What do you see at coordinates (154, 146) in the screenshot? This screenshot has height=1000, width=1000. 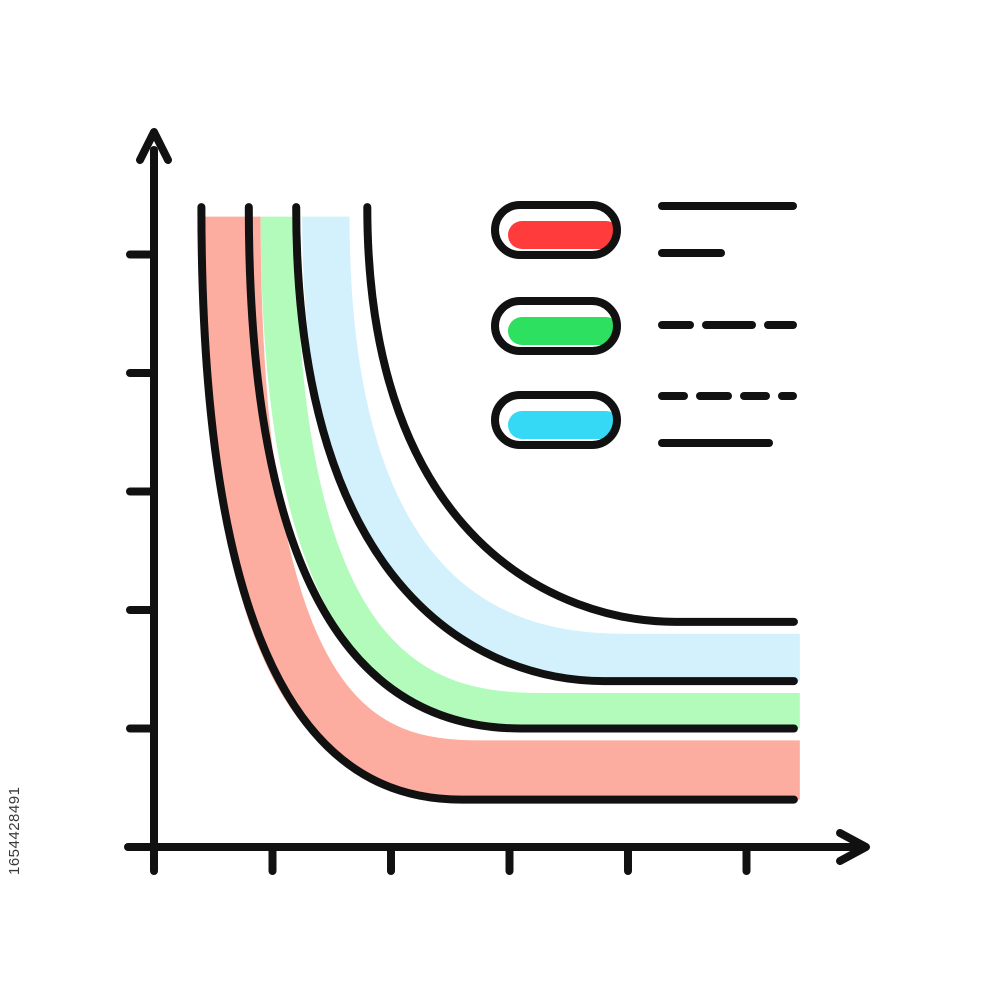 I see `y-axis-arrow` at bounding box center [154, 146].